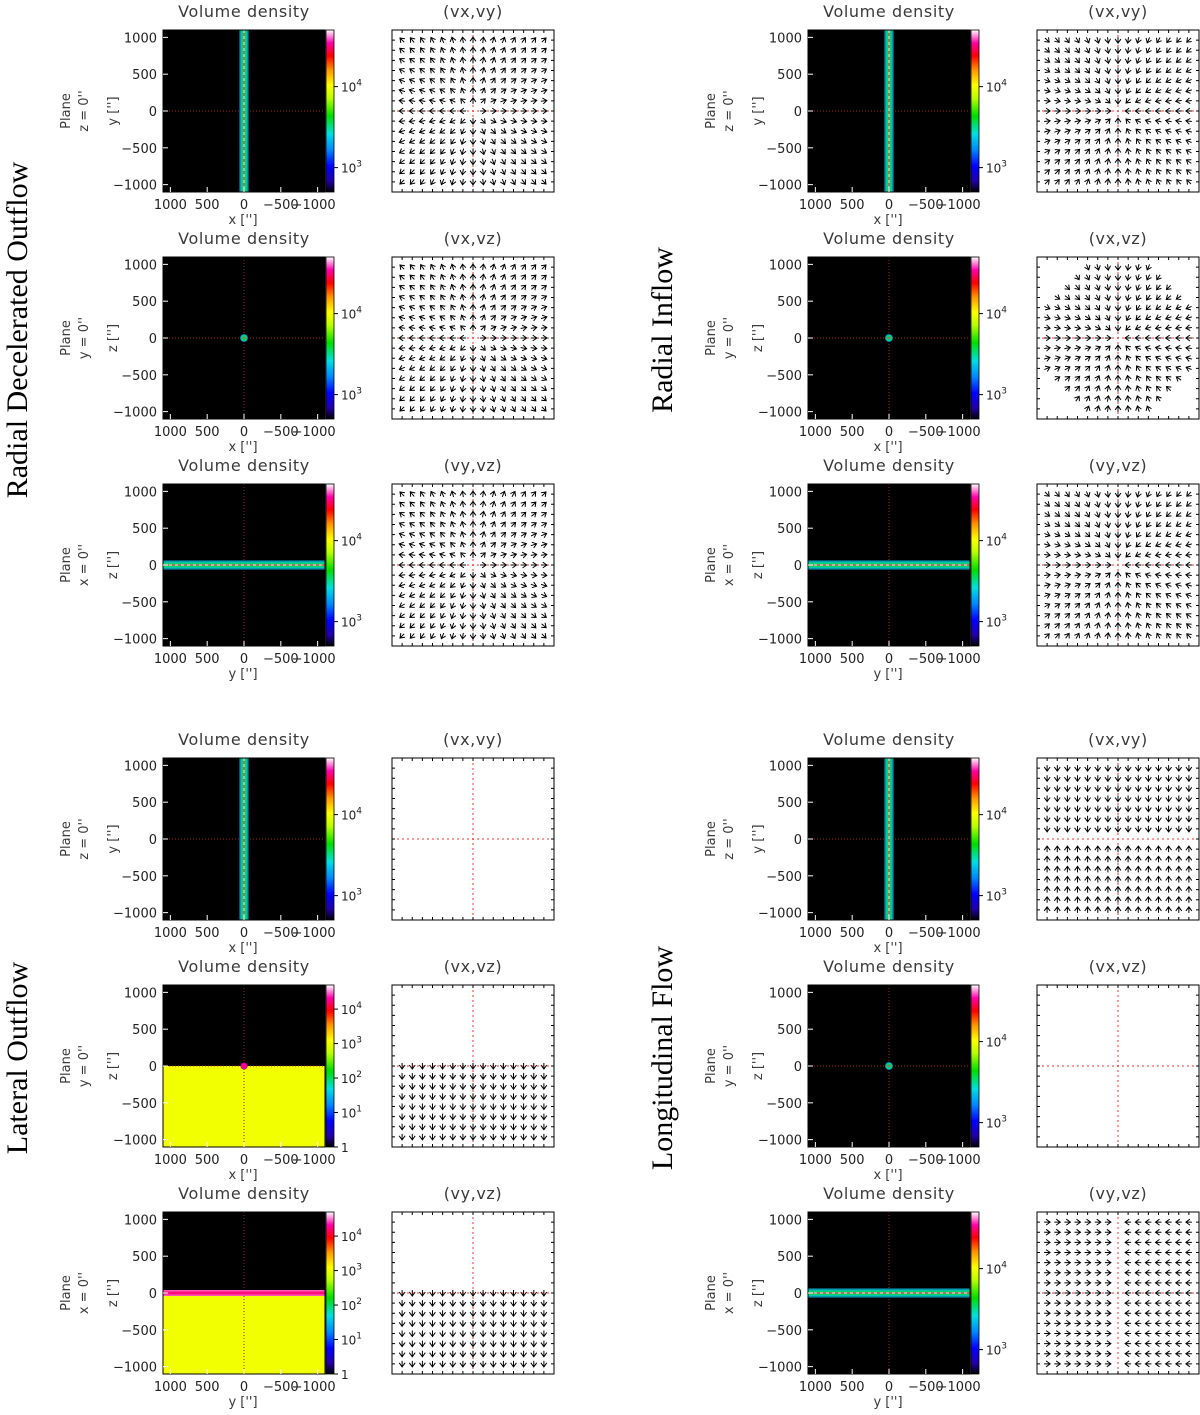 The height and width of the screenshot is (1415, 1200). I want to click on quadrant-title: Radial Inflow, so click(662, 330).